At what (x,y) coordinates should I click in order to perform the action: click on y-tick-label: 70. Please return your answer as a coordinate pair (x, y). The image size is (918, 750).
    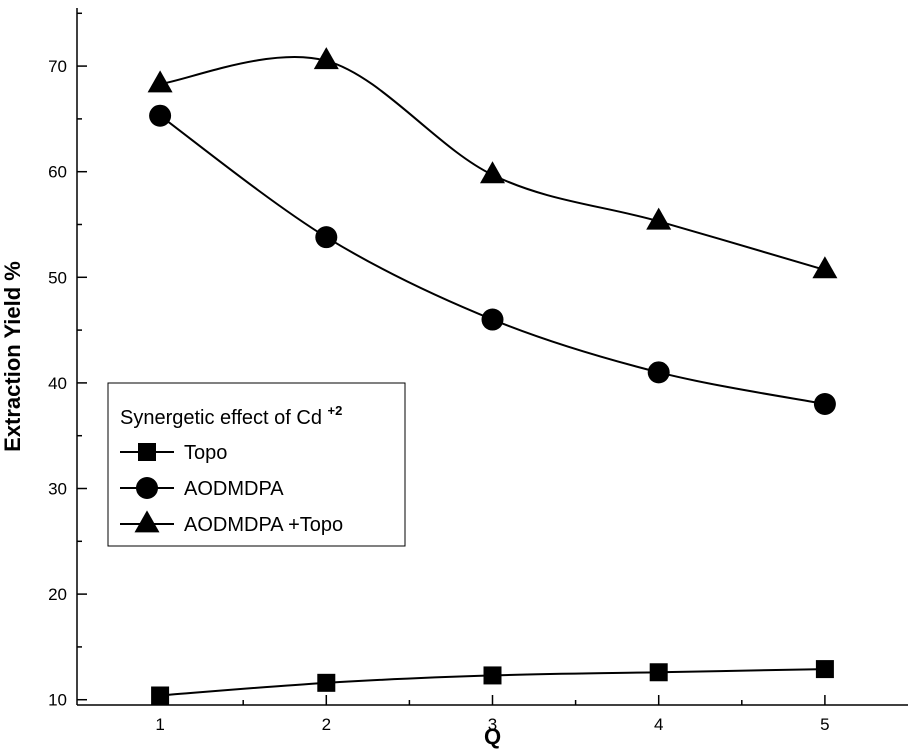
    Looking at the image, I should click on (57, 66).